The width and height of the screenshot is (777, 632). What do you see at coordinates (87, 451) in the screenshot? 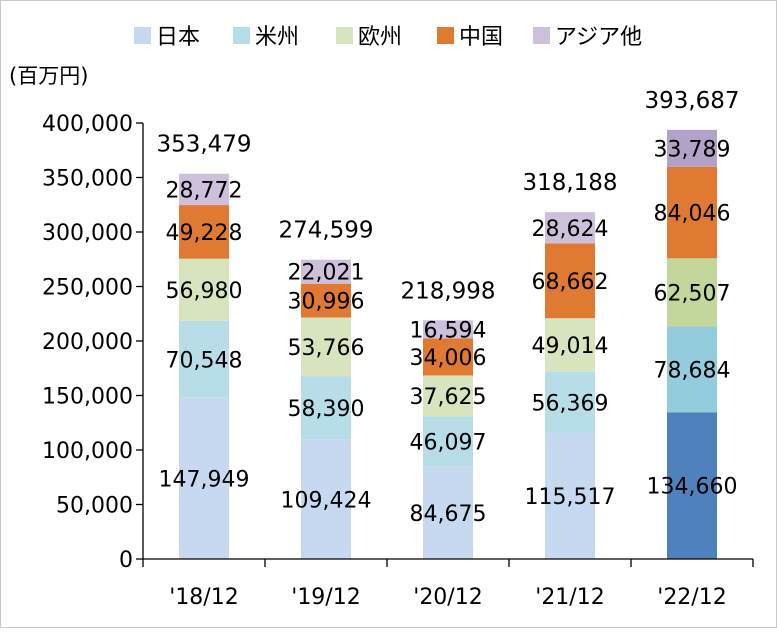
I see `y-tick-label: 100,000` at bounding box center [87, 451].